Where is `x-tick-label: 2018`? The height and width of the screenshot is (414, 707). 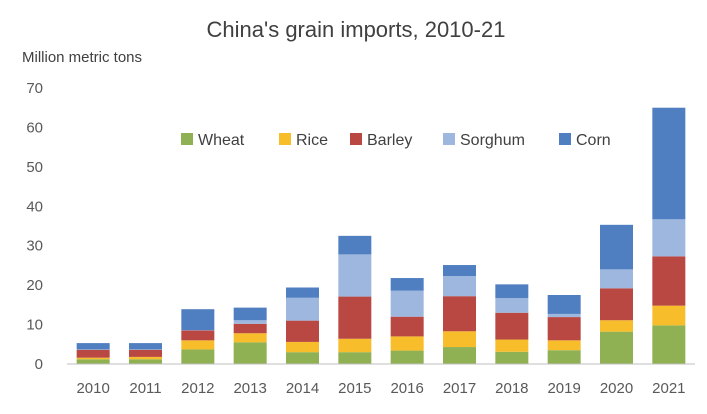
x-tick-label: 2018 is located at coordinates (511, 388).